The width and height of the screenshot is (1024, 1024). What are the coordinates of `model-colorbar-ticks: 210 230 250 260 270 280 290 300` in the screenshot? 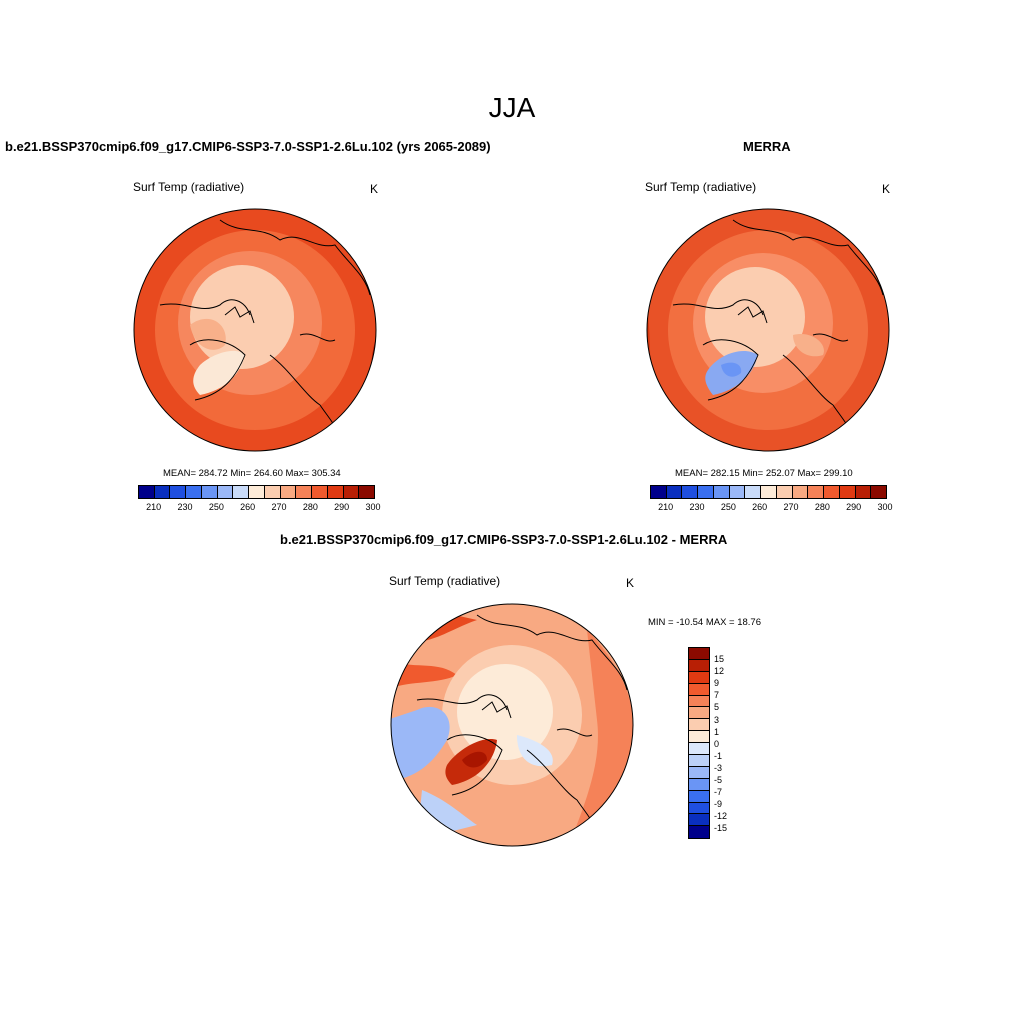 It's located at (259, 508).